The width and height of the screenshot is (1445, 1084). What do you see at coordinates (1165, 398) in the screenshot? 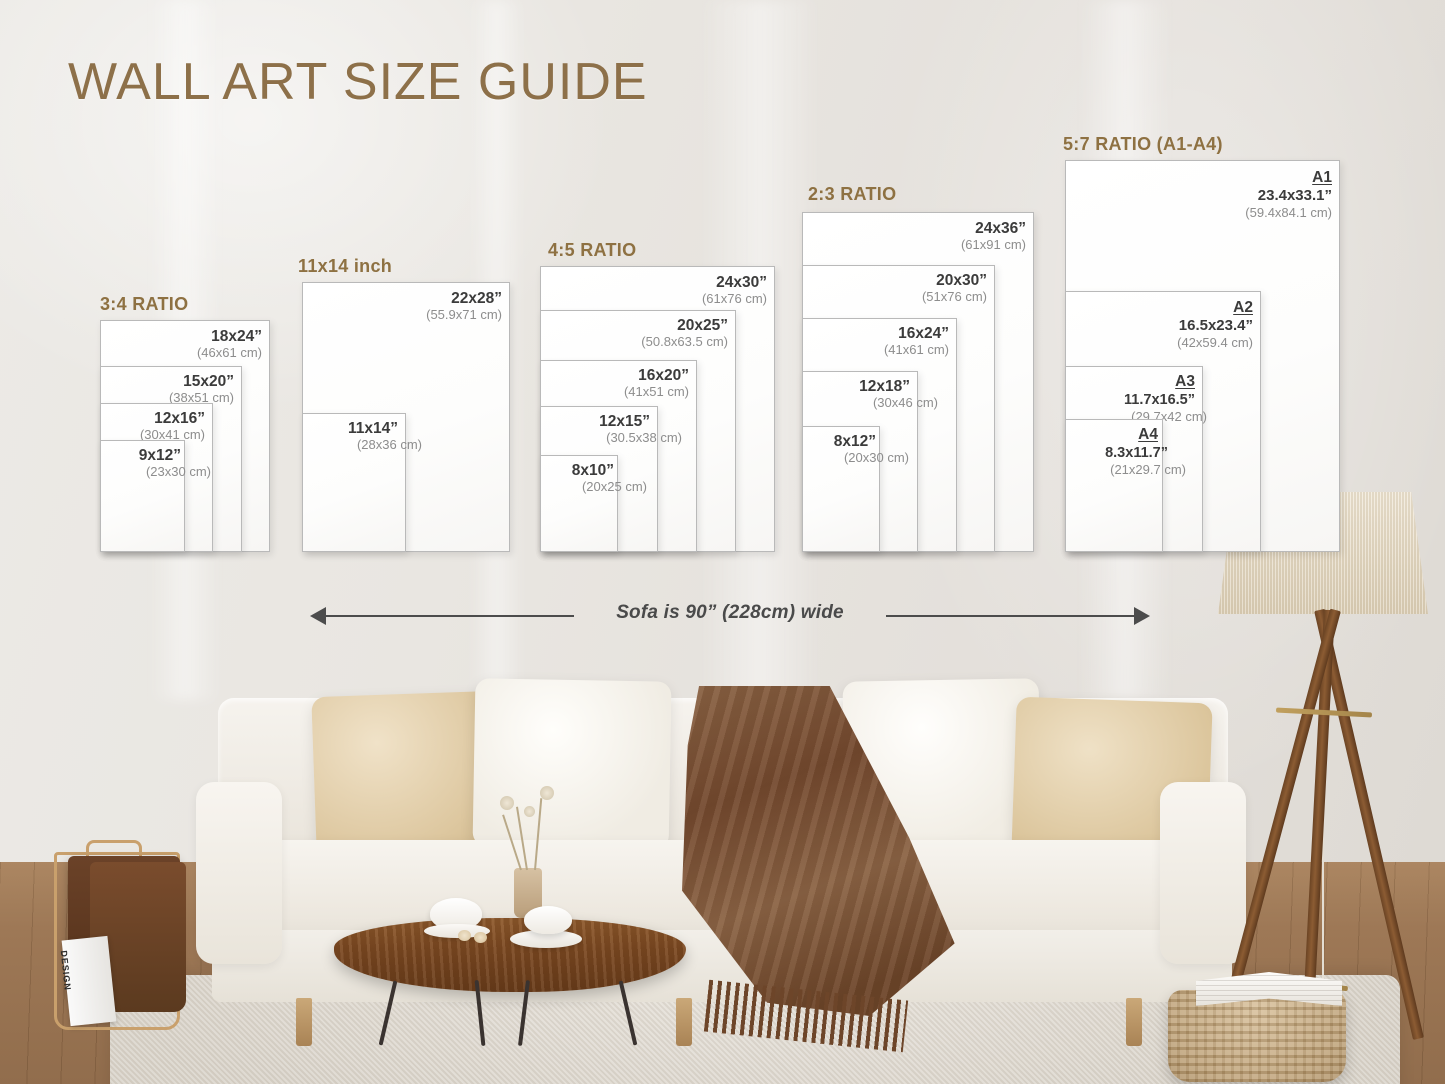
I see `frame-label-a3: A3 11.7x16.5” (29.7x42 cm)` at bounding box center [1165, 398].